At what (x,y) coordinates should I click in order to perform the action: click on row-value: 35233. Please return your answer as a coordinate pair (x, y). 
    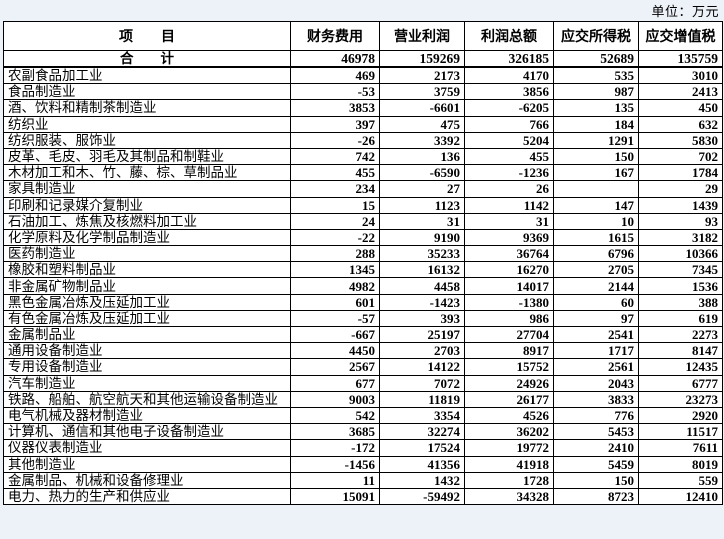
    Looking at the image, I should click on (422, 254).